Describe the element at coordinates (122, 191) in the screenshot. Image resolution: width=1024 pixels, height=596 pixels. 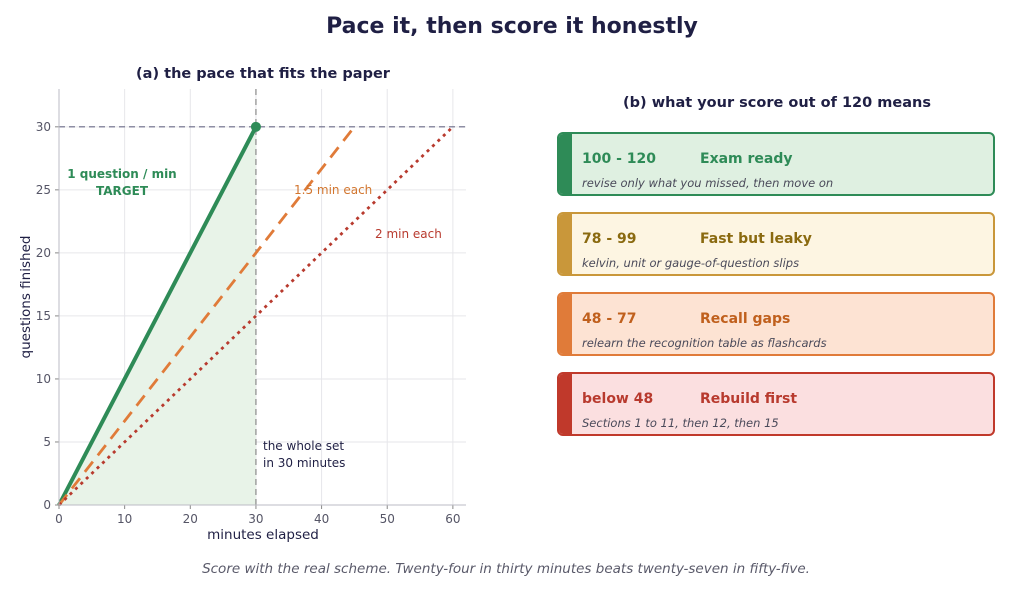
I see `target-annotation-line2: TARGET` at that location.